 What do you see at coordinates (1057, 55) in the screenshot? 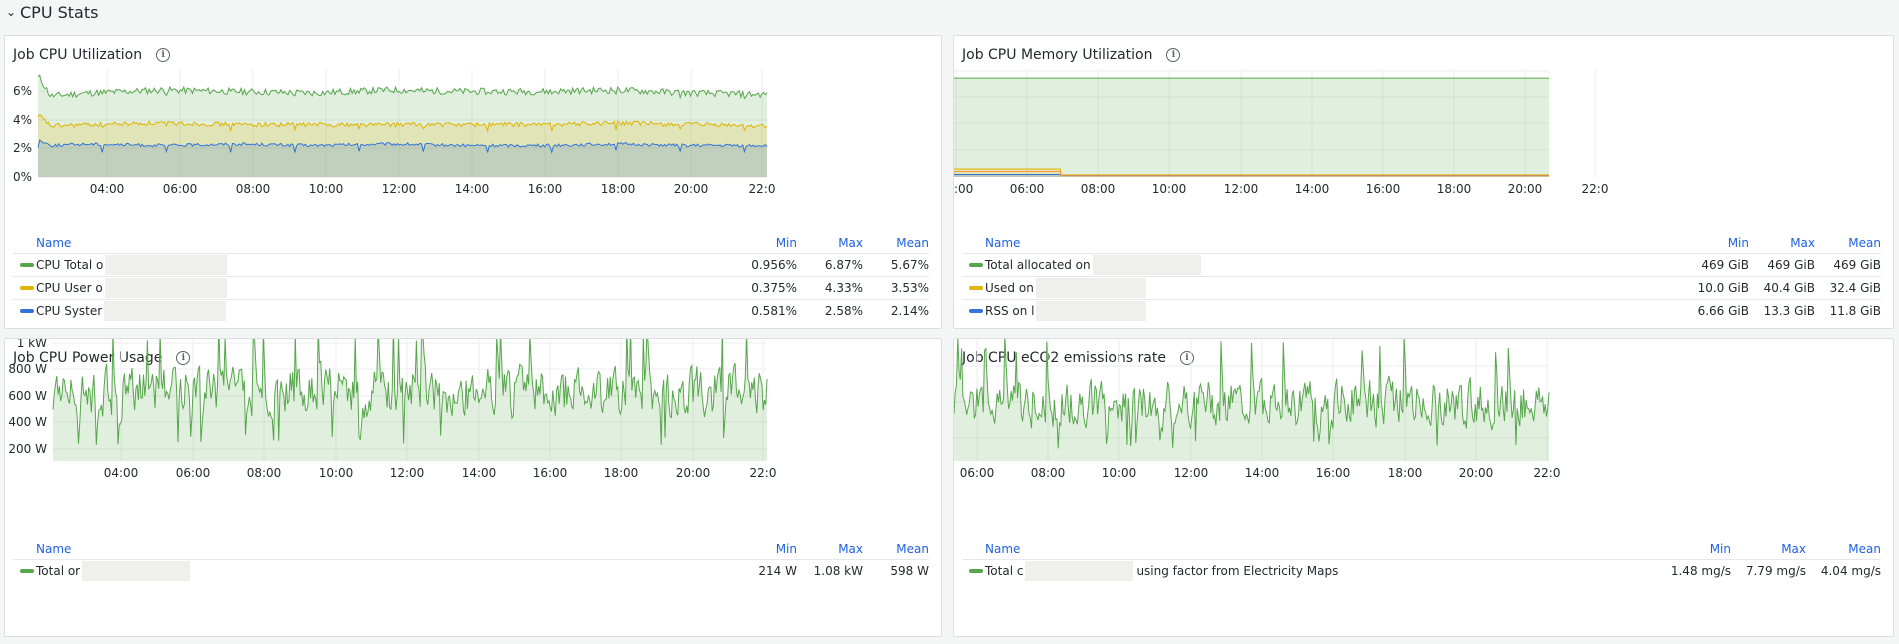
I see `panel-title: Job CPU Memory Utilization` at bounding box center [1057, 55].